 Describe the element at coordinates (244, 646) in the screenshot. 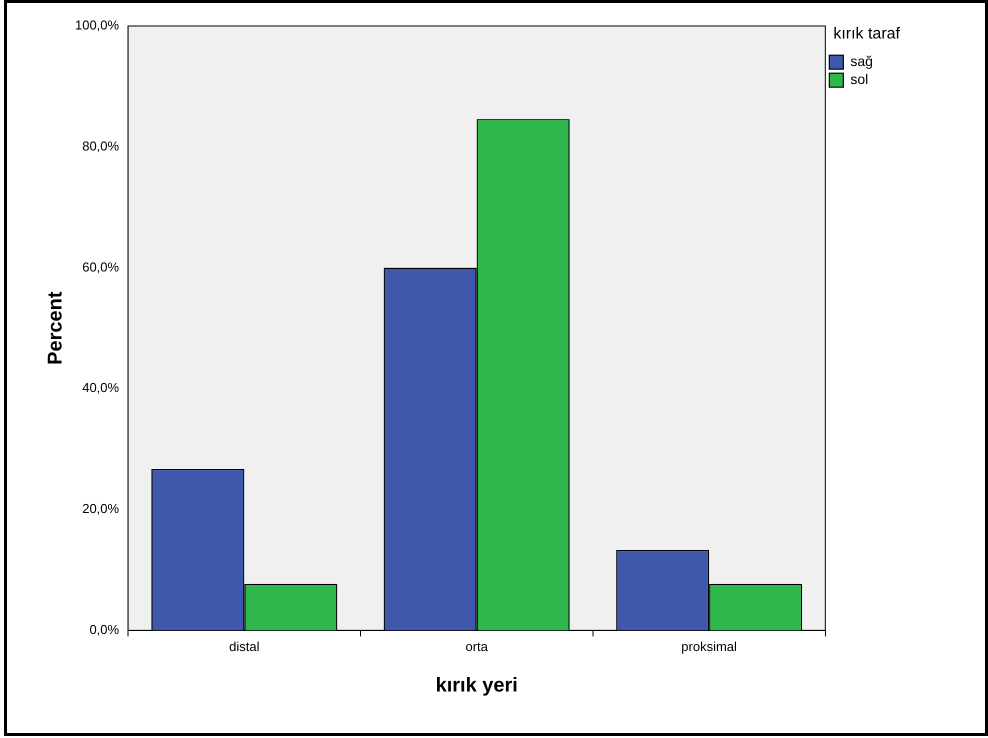

I see `x-tick-label: distal` at that location.